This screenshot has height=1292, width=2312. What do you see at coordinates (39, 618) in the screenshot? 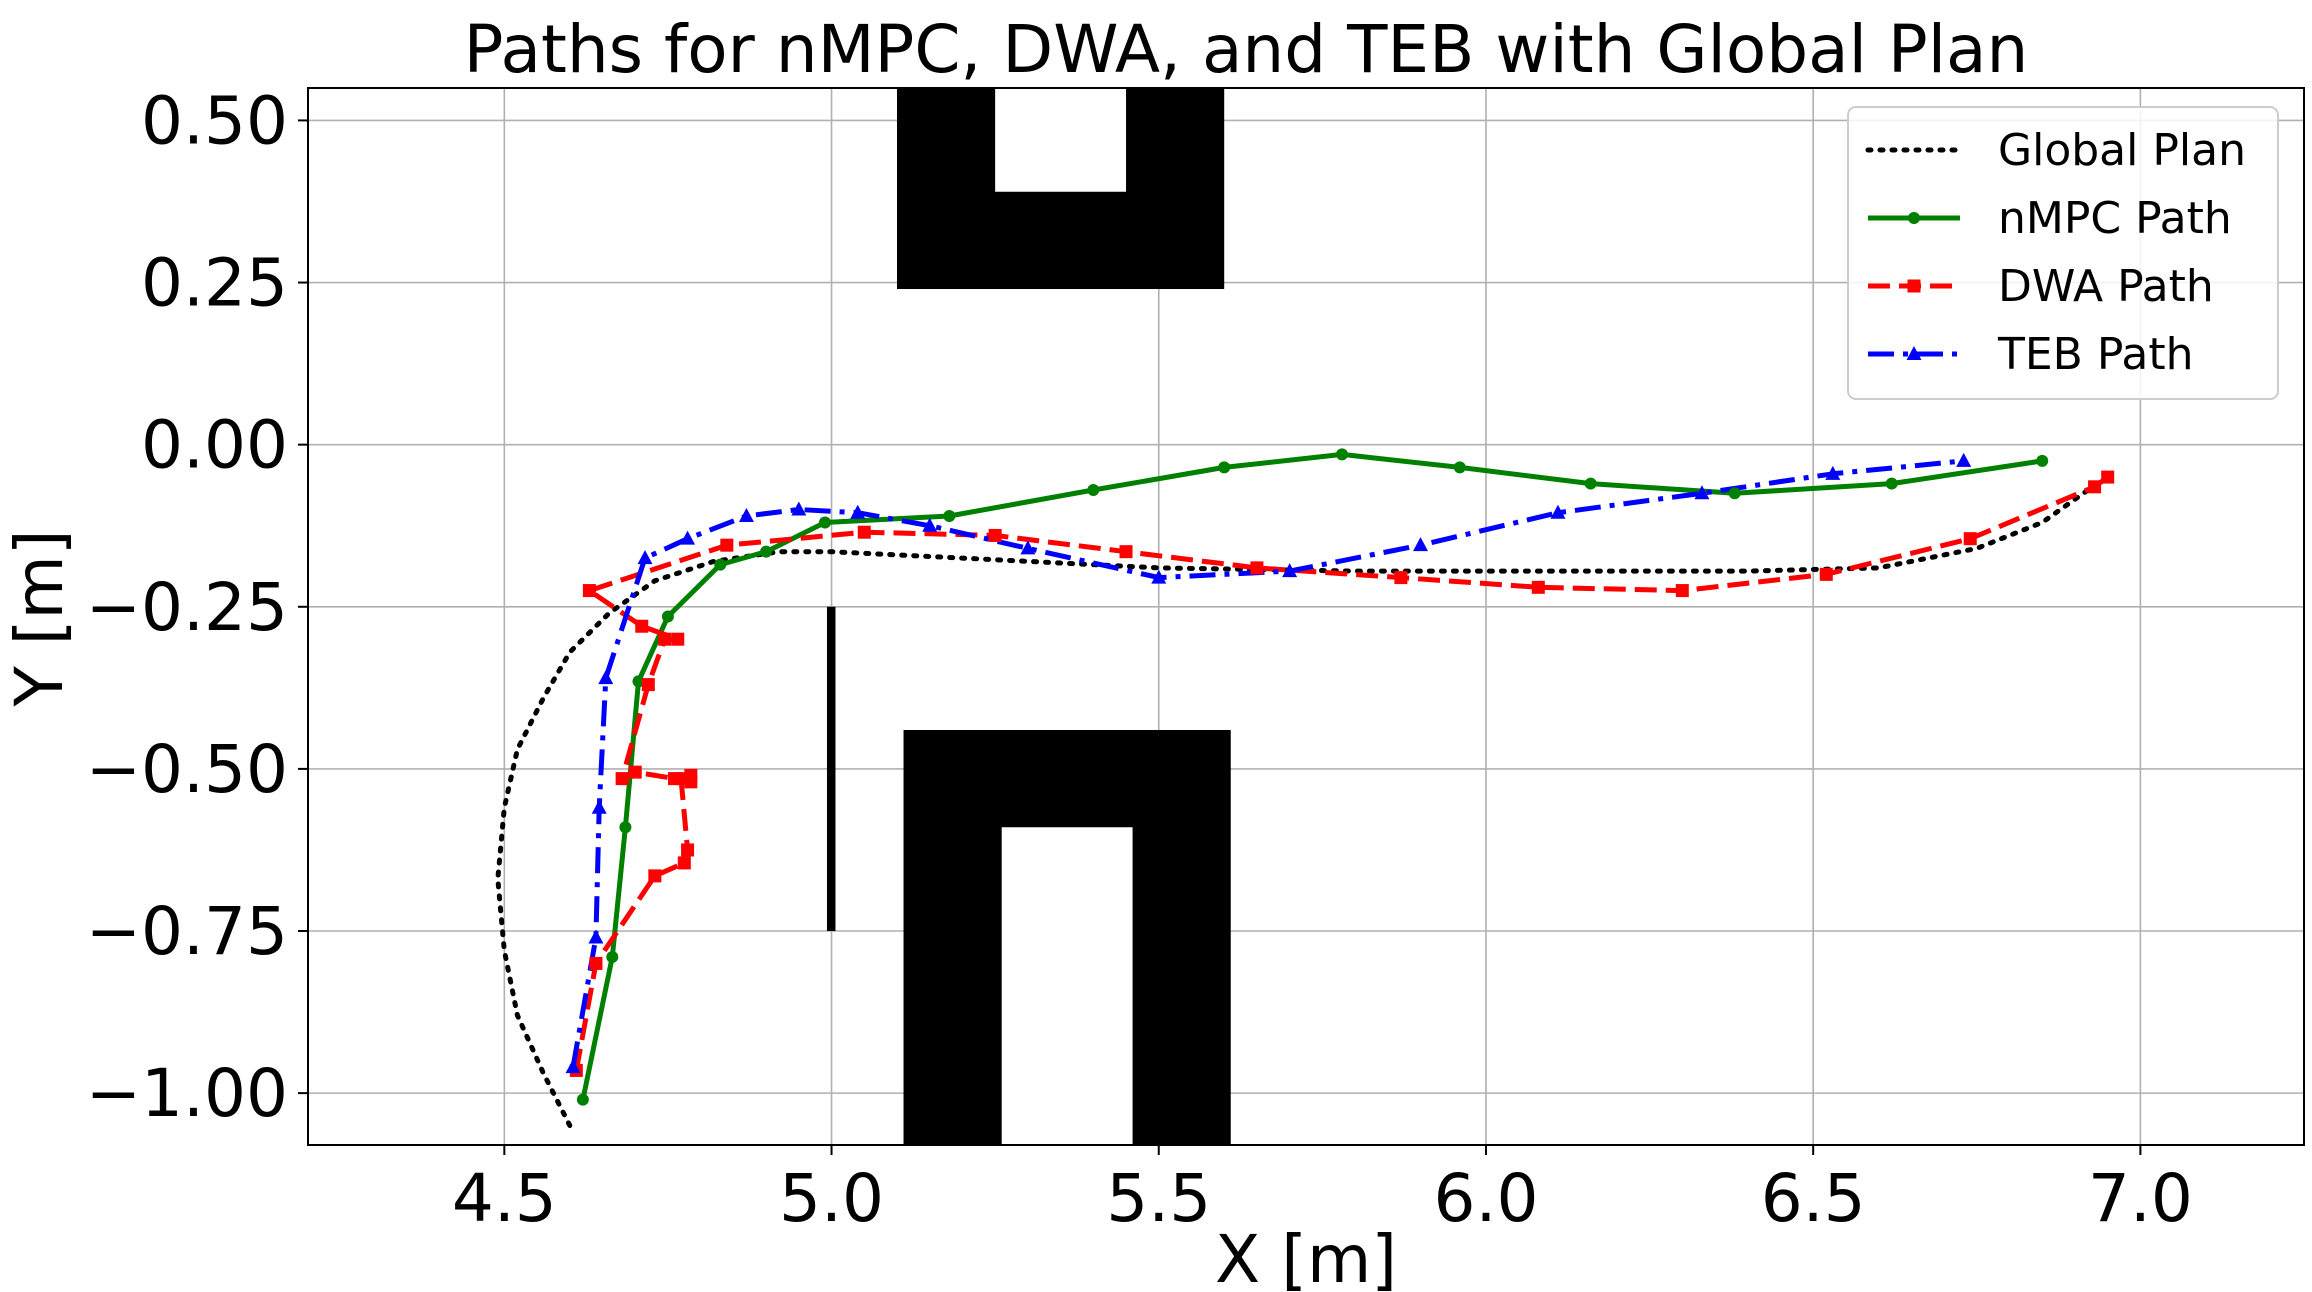
I see `y-axis-label: Y [m]` at bounding box center [39, 618].